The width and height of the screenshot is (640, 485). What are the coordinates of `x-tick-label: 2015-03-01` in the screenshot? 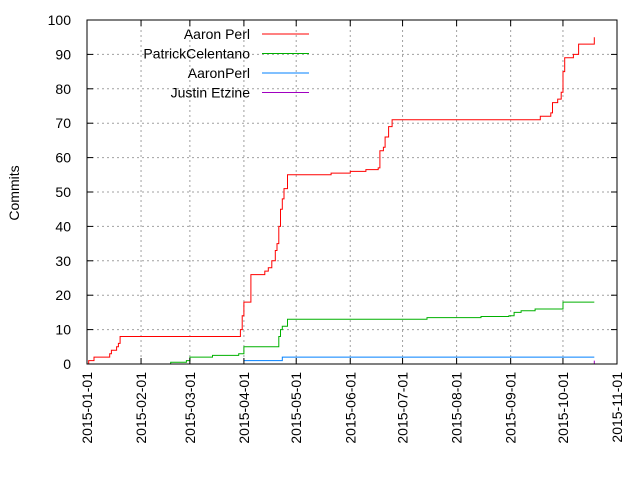 It's located at (190, 408).